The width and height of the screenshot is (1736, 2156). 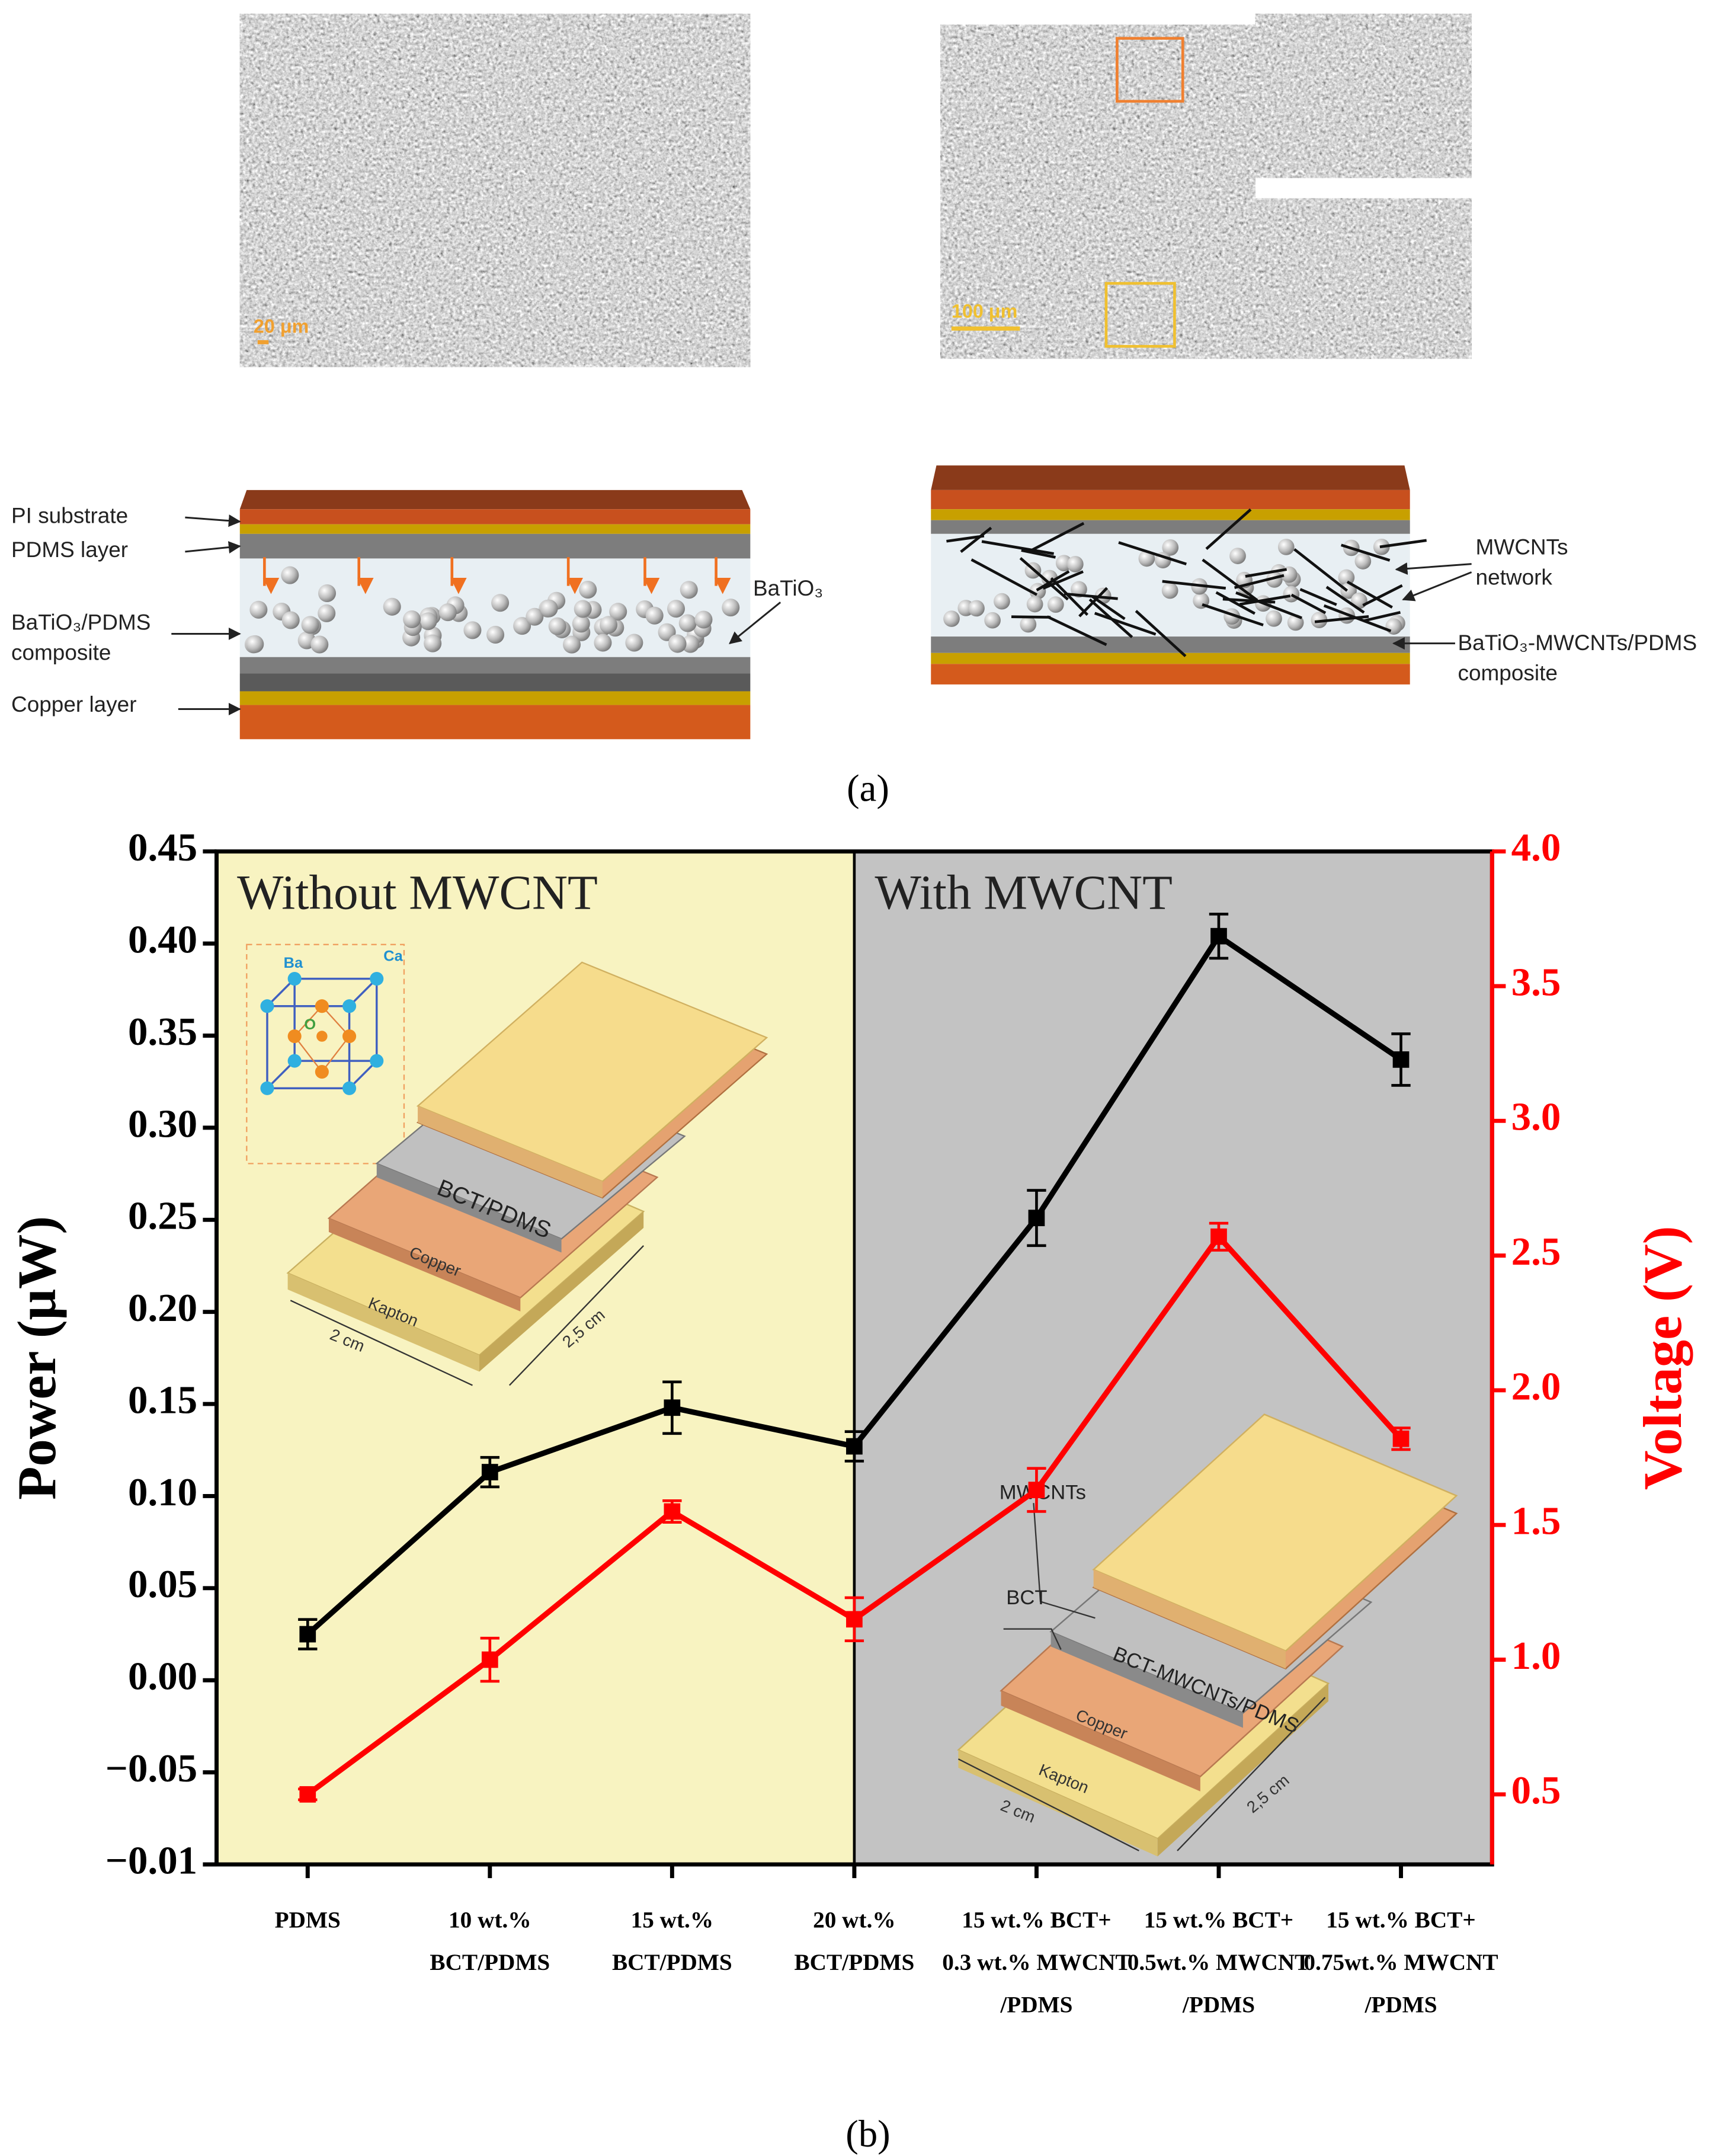 What do you see at coordinates (1536, 1790) in the screenshot?
I see `y2-tick-label: 0.5` at bounding box center [1536, 1790].